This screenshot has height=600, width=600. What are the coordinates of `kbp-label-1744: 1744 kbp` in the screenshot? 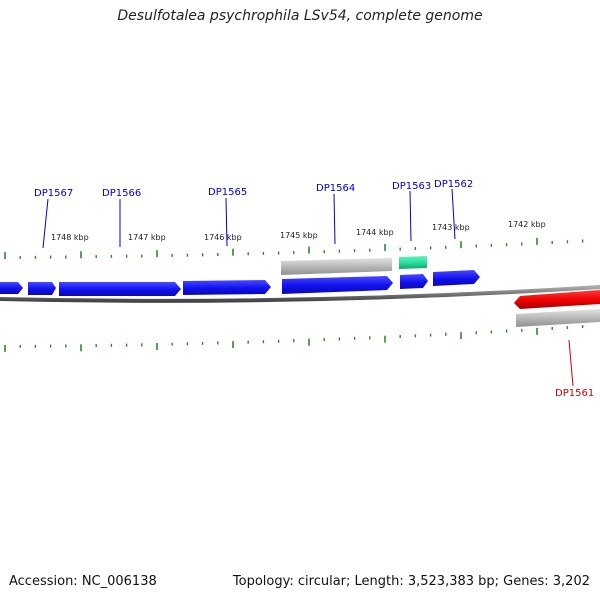 It's located at (375, 232).